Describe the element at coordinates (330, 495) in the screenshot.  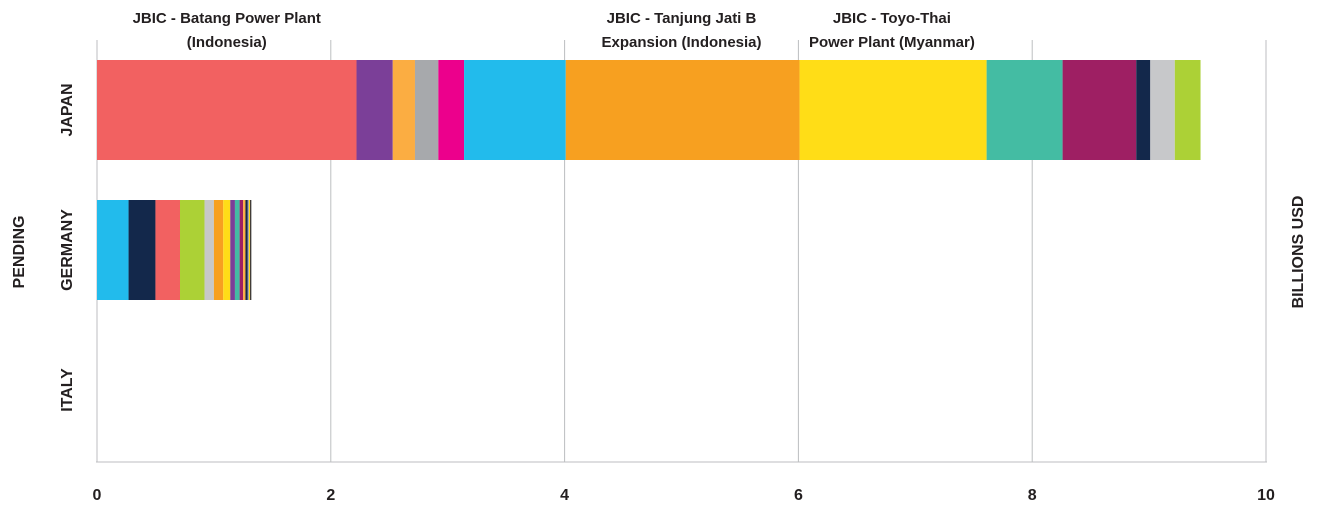
I see `x-tick-label: 2` at that location.